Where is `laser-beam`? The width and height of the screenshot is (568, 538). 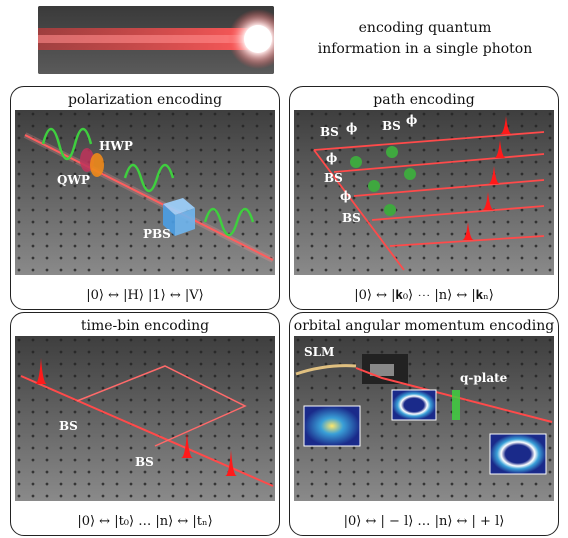 laser-beam is located at coordinates (149, 197).